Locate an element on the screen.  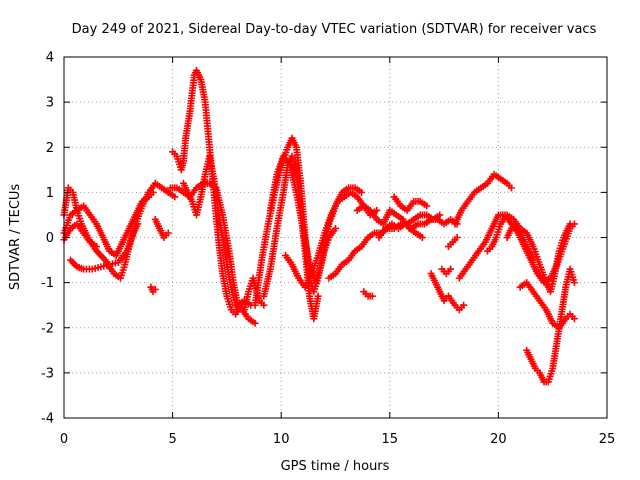
series-track-o is located at coordinates (368, 294).